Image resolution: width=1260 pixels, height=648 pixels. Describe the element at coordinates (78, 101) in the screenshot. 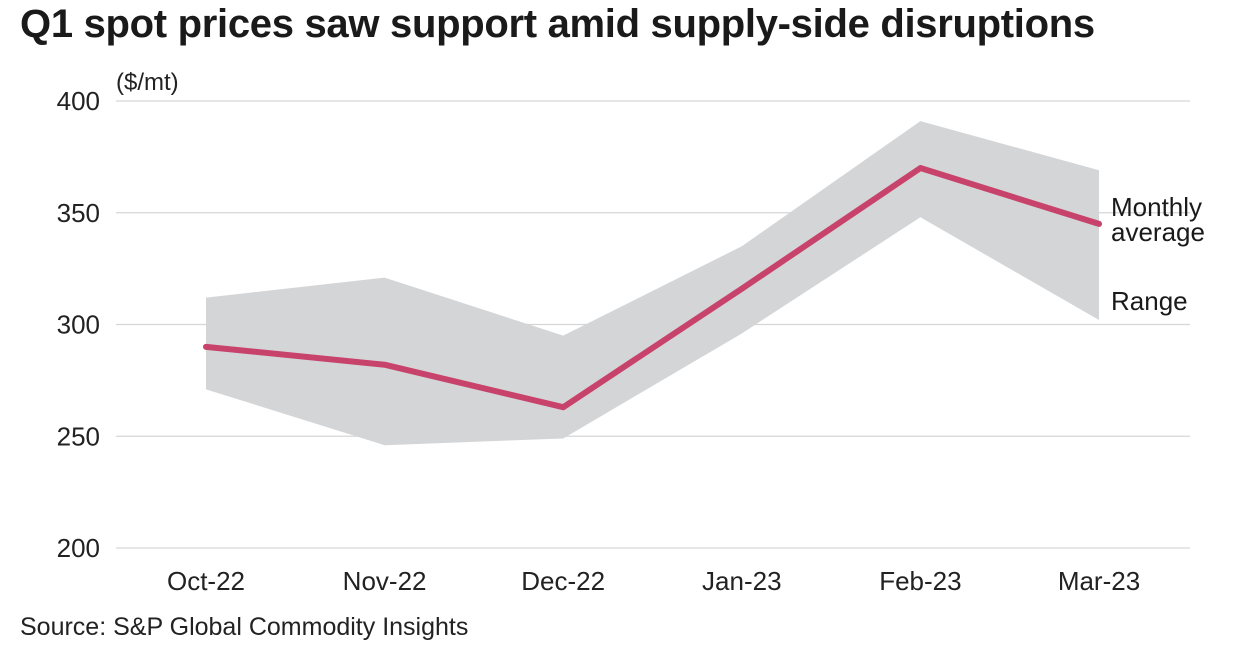

I see `y-tick-label: 400` at that location.